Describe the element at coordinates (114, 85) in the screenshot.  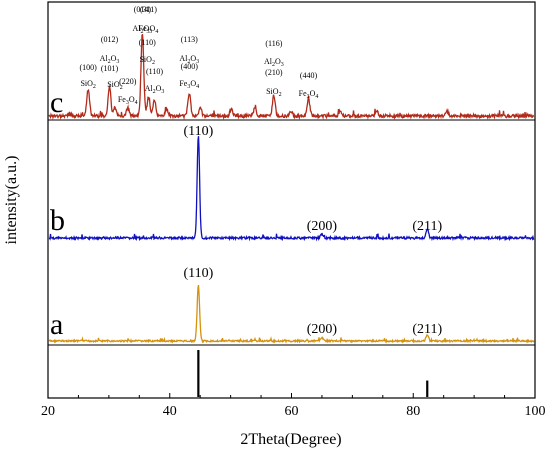
I see `c-ann-phase-2: SiO2` at that location.